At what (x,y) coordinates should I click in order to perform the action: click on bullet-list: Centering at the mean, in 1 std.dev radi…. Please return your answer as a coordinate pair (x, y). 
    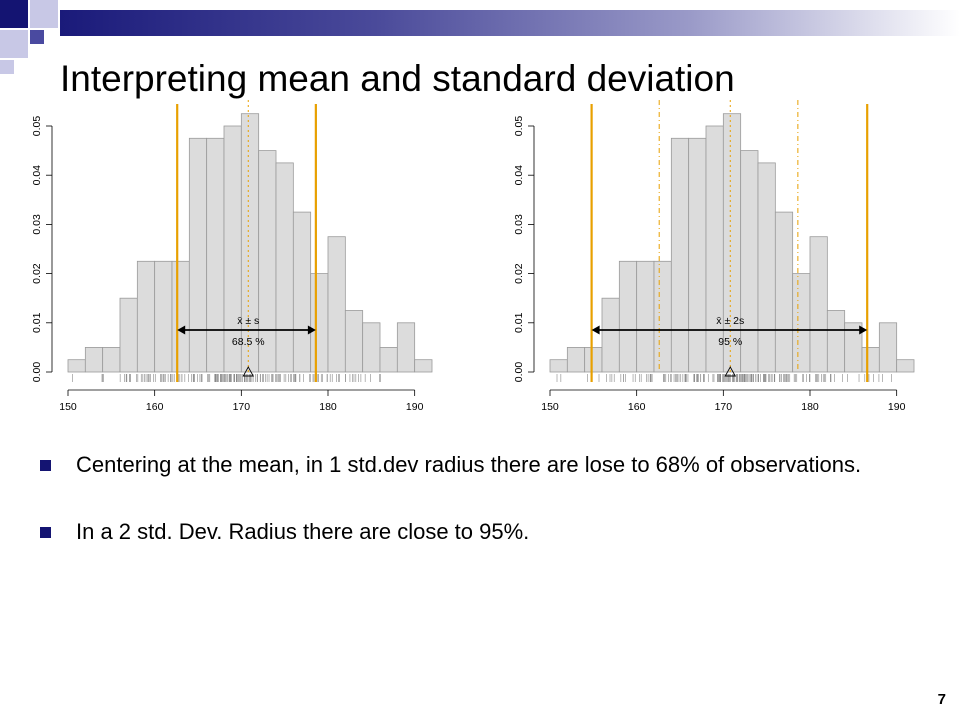
    Looking at the image, I should click on (480, 498).